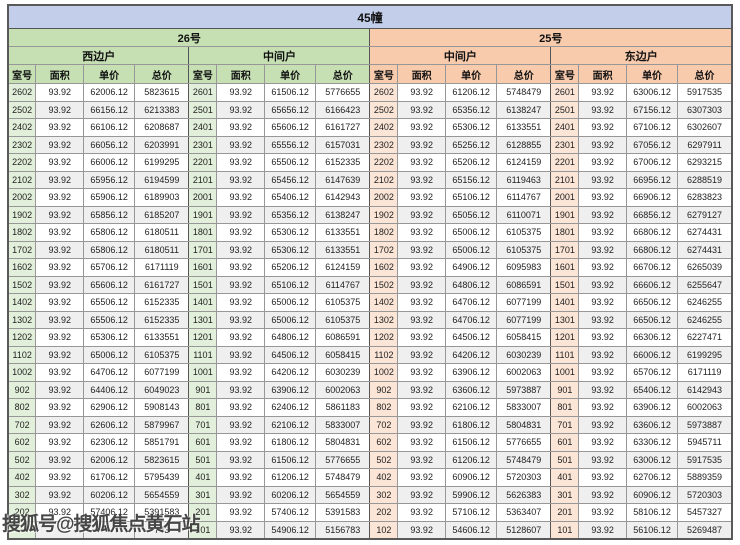  I want to click on unit-header-row: 西边户 中间户 中间户 东边户, so click(370, 55).